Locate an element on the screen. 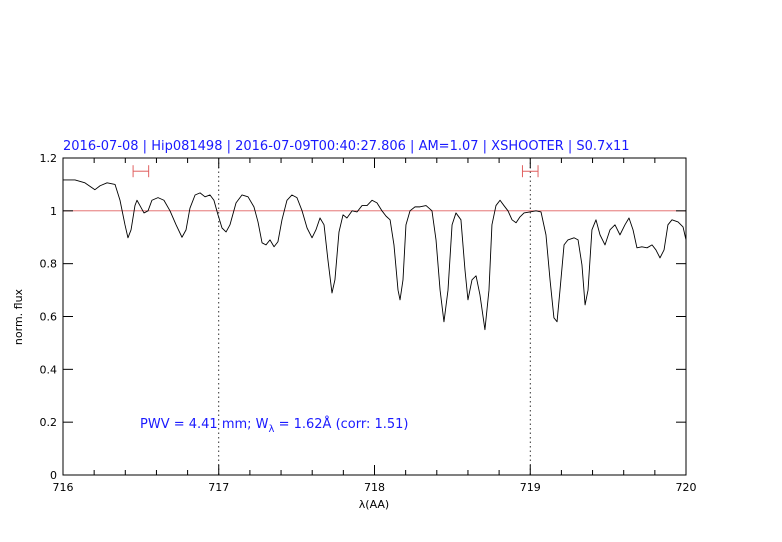 The width and height of the screenshot is (782, 542). x-tick-label: 717 is located at coordinates (218, 487).